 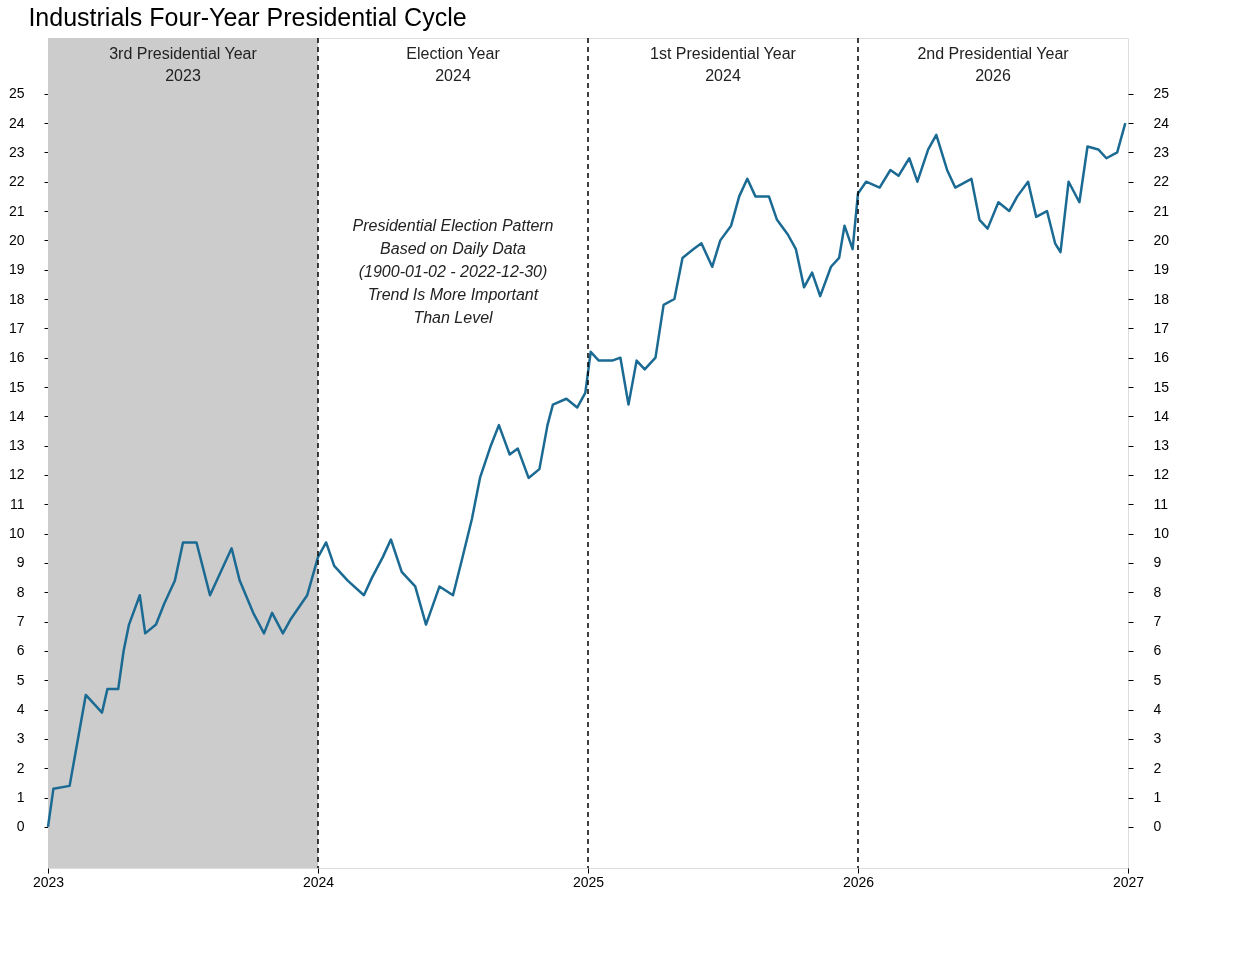 What do you see at coordinates (16, 298) in the screenshot?
I see `y-tick-label: 18` at bounding box center [16, 298].